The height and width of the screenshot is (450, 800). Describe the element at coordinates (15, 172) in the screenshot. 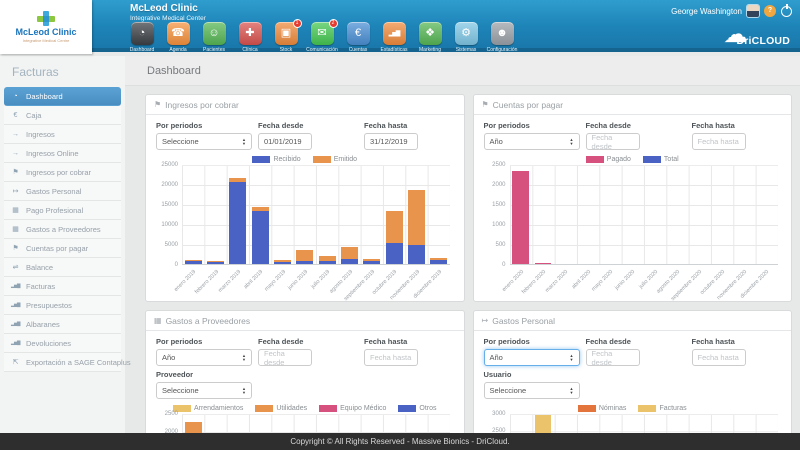

I see `ingresos-por-cobrar-icon: ⚑` at that location.